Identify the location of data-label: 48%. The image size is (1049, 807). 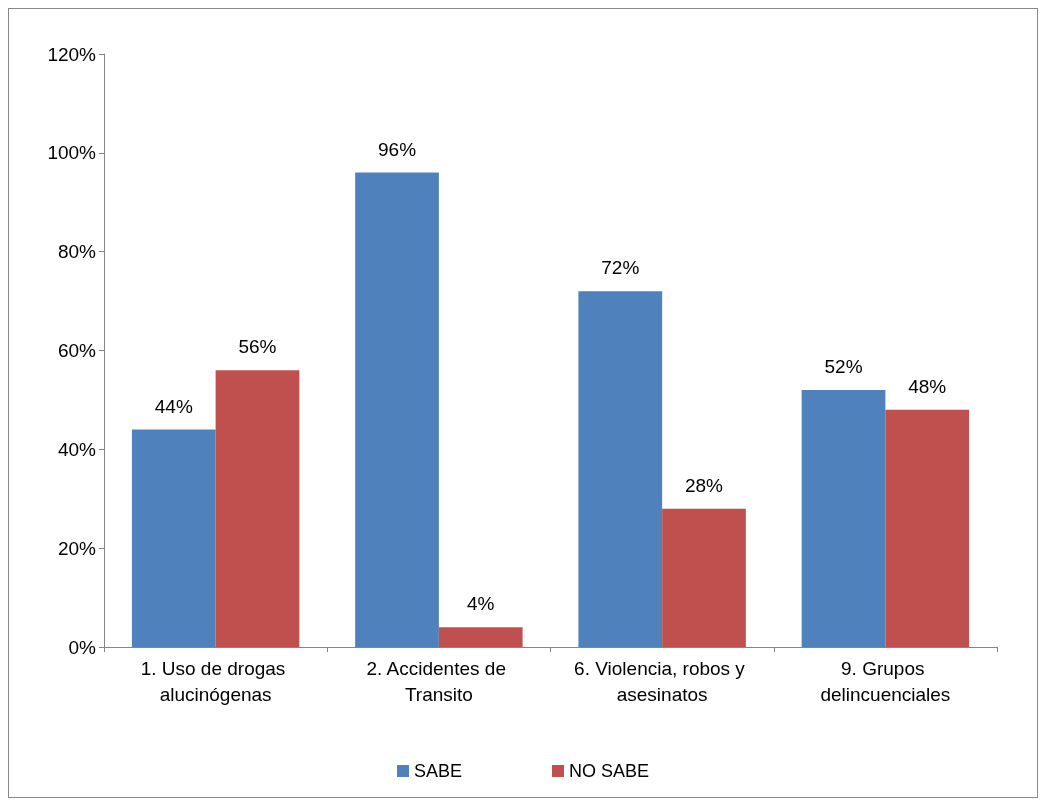
(927, 386).